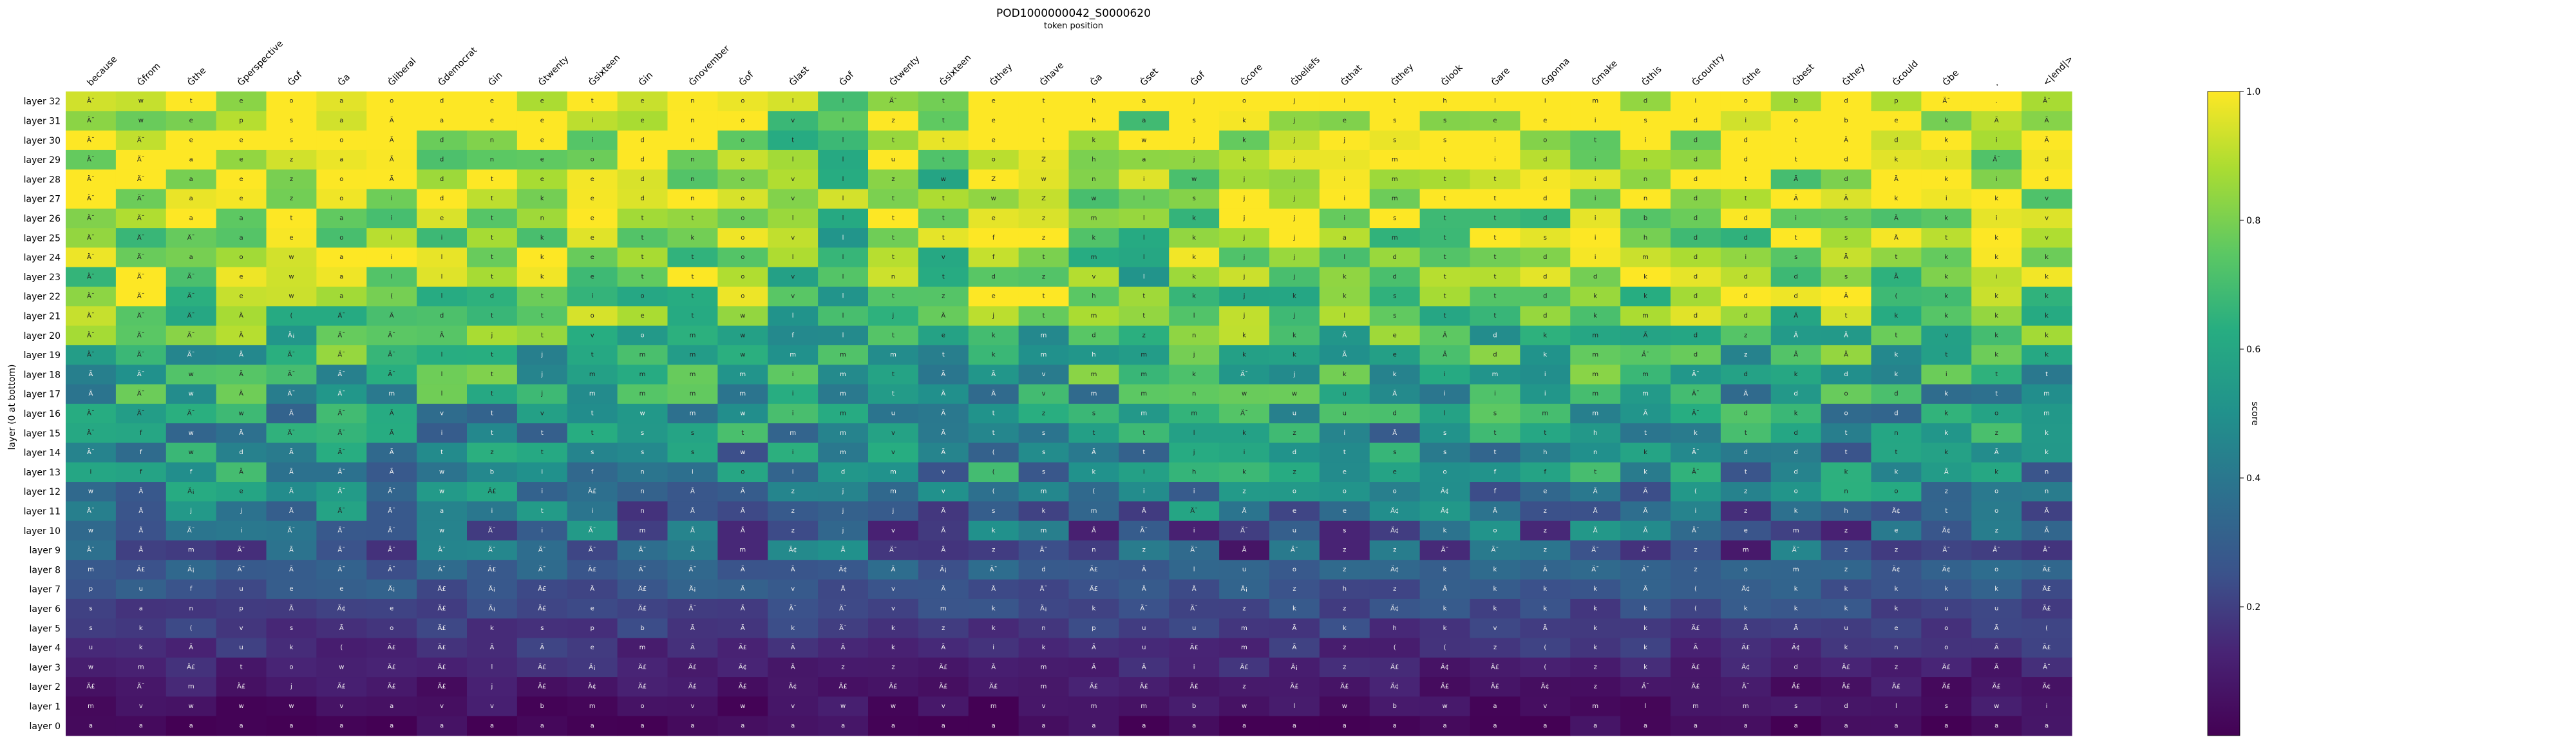 This screenshot has height=744, width=2576. I want to click on y-tick-label: layer 10, so click(42, 531).